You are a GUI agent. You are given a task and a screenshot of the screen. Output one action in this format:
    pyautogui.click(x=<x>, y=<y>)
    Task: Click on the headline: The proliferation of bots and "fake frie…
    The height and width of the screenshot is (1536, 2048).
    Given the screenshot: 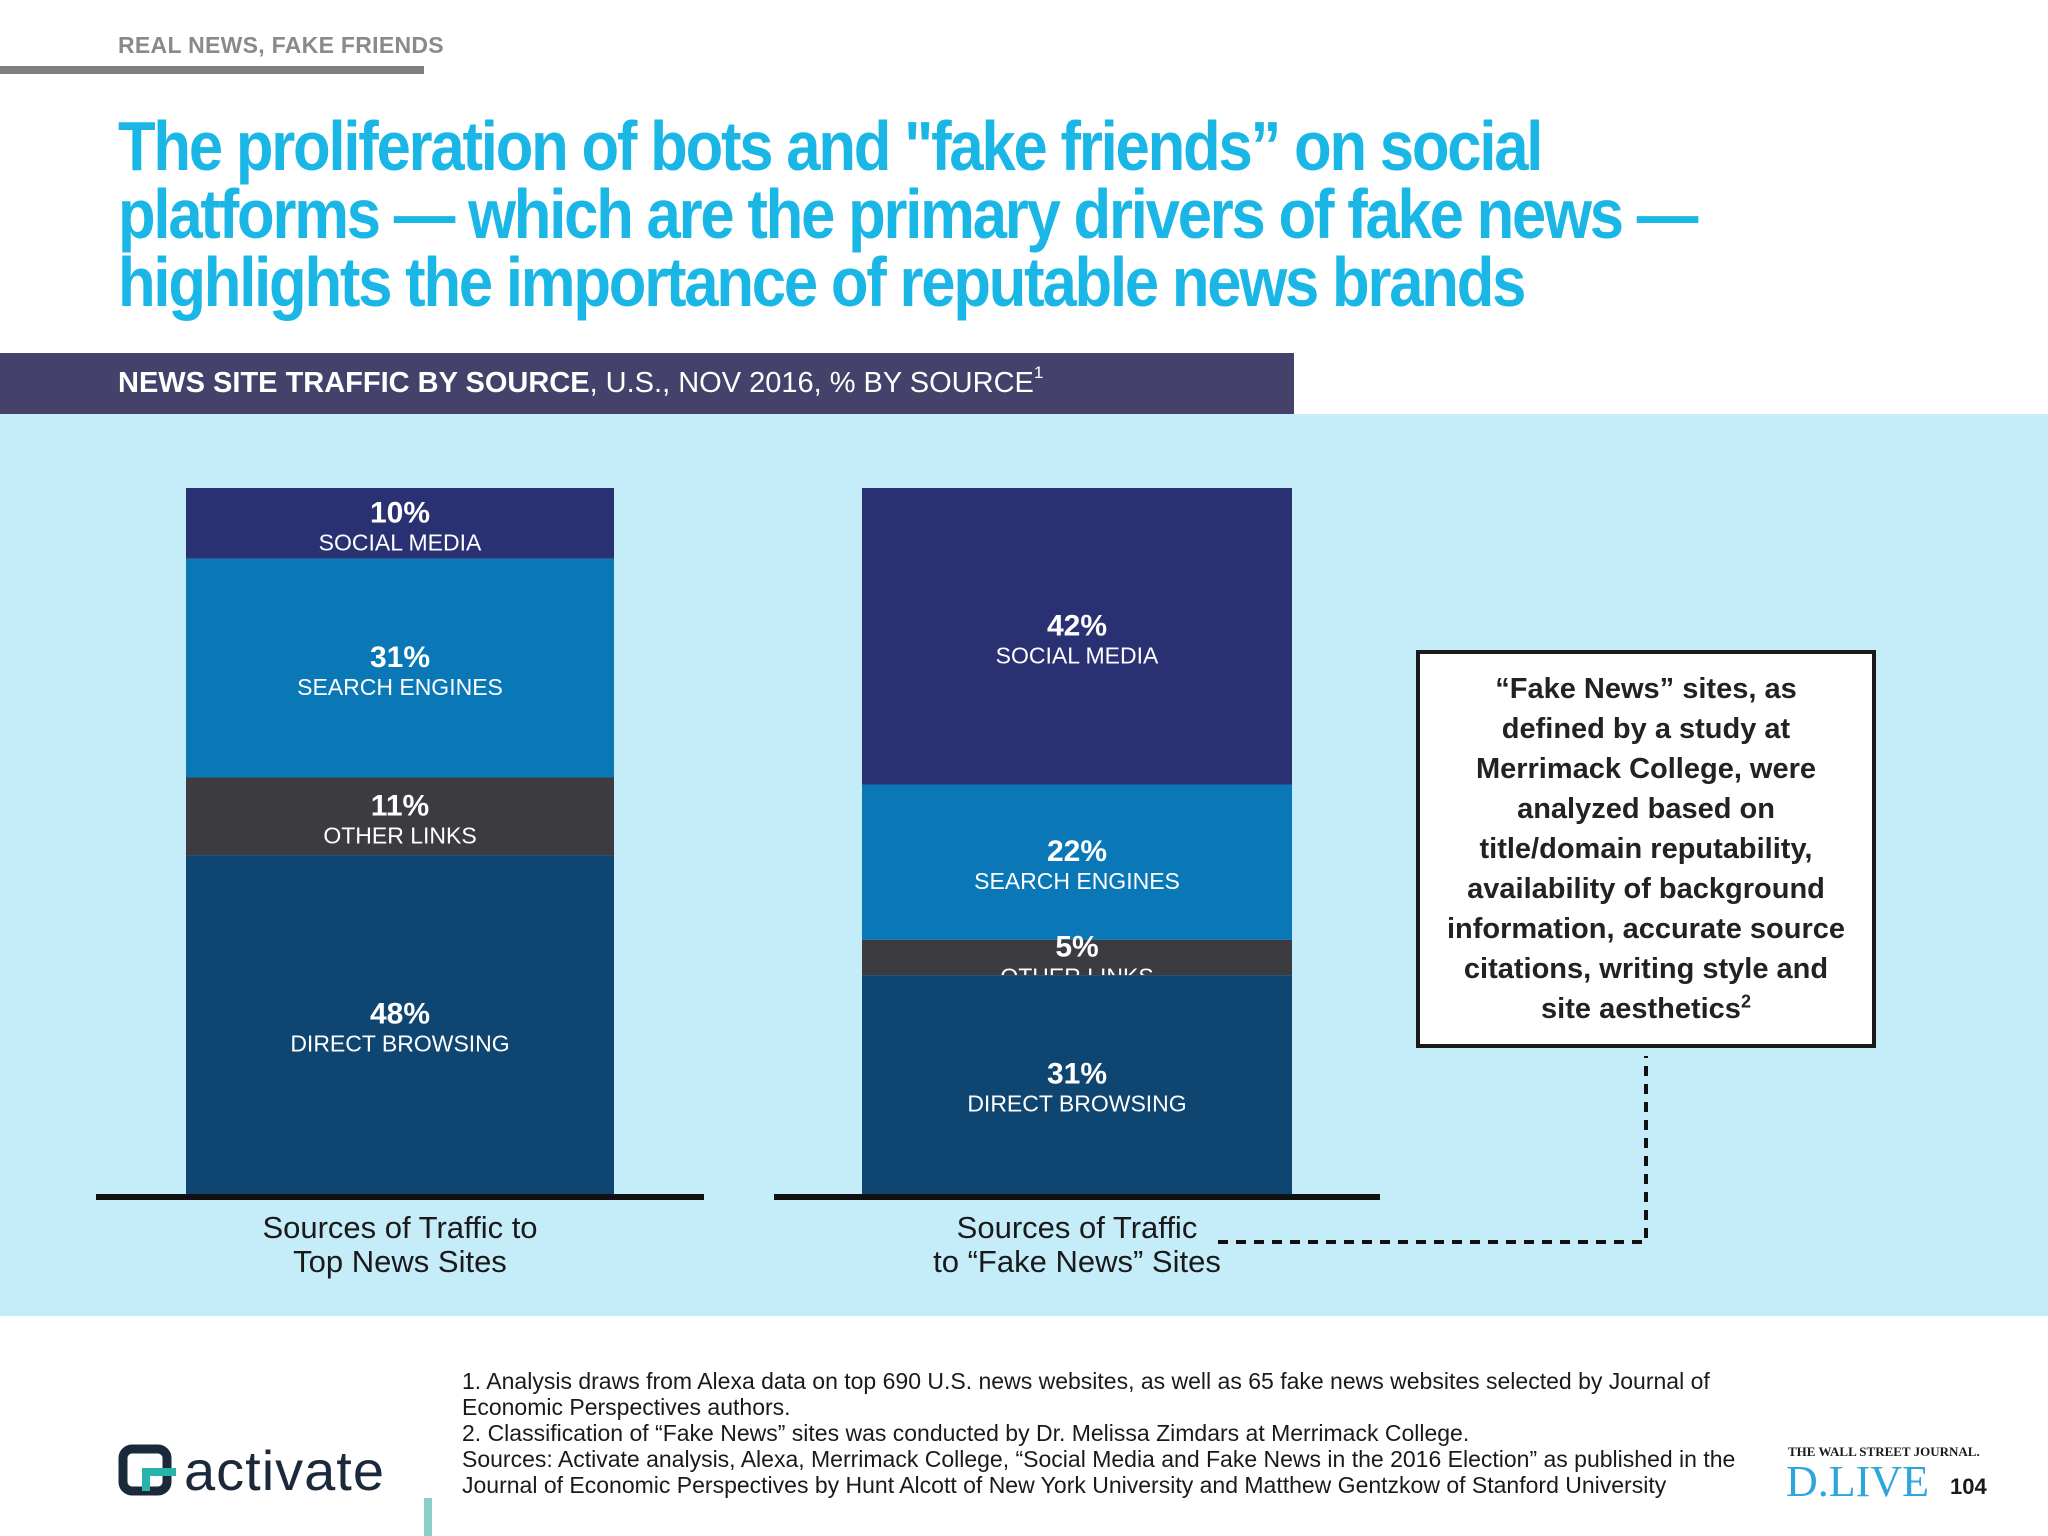 What is the action you would take?
    pyautogui.click(x=908, y=214)
    